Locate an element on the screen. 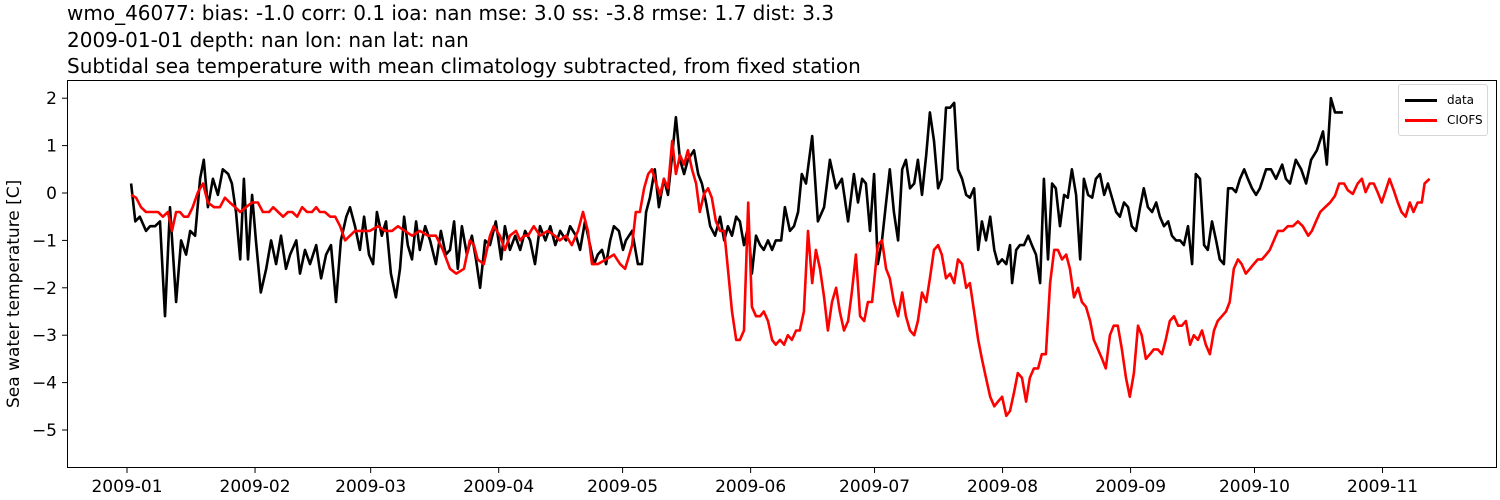  y-tick-label: −3 is located at coordinates (44, 336).